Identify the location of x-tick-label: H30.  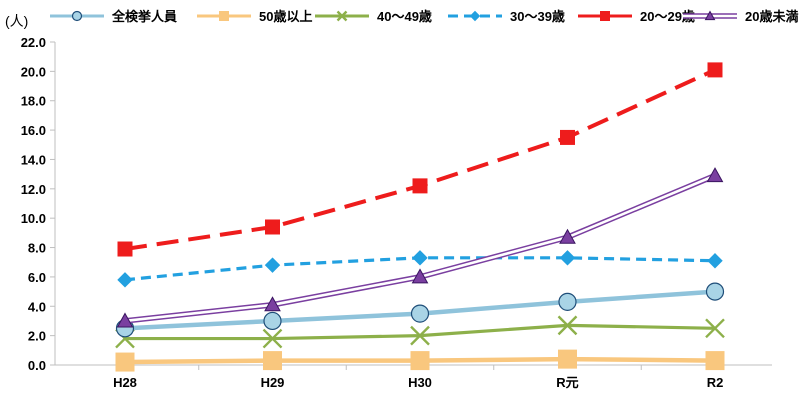
(420, 382).